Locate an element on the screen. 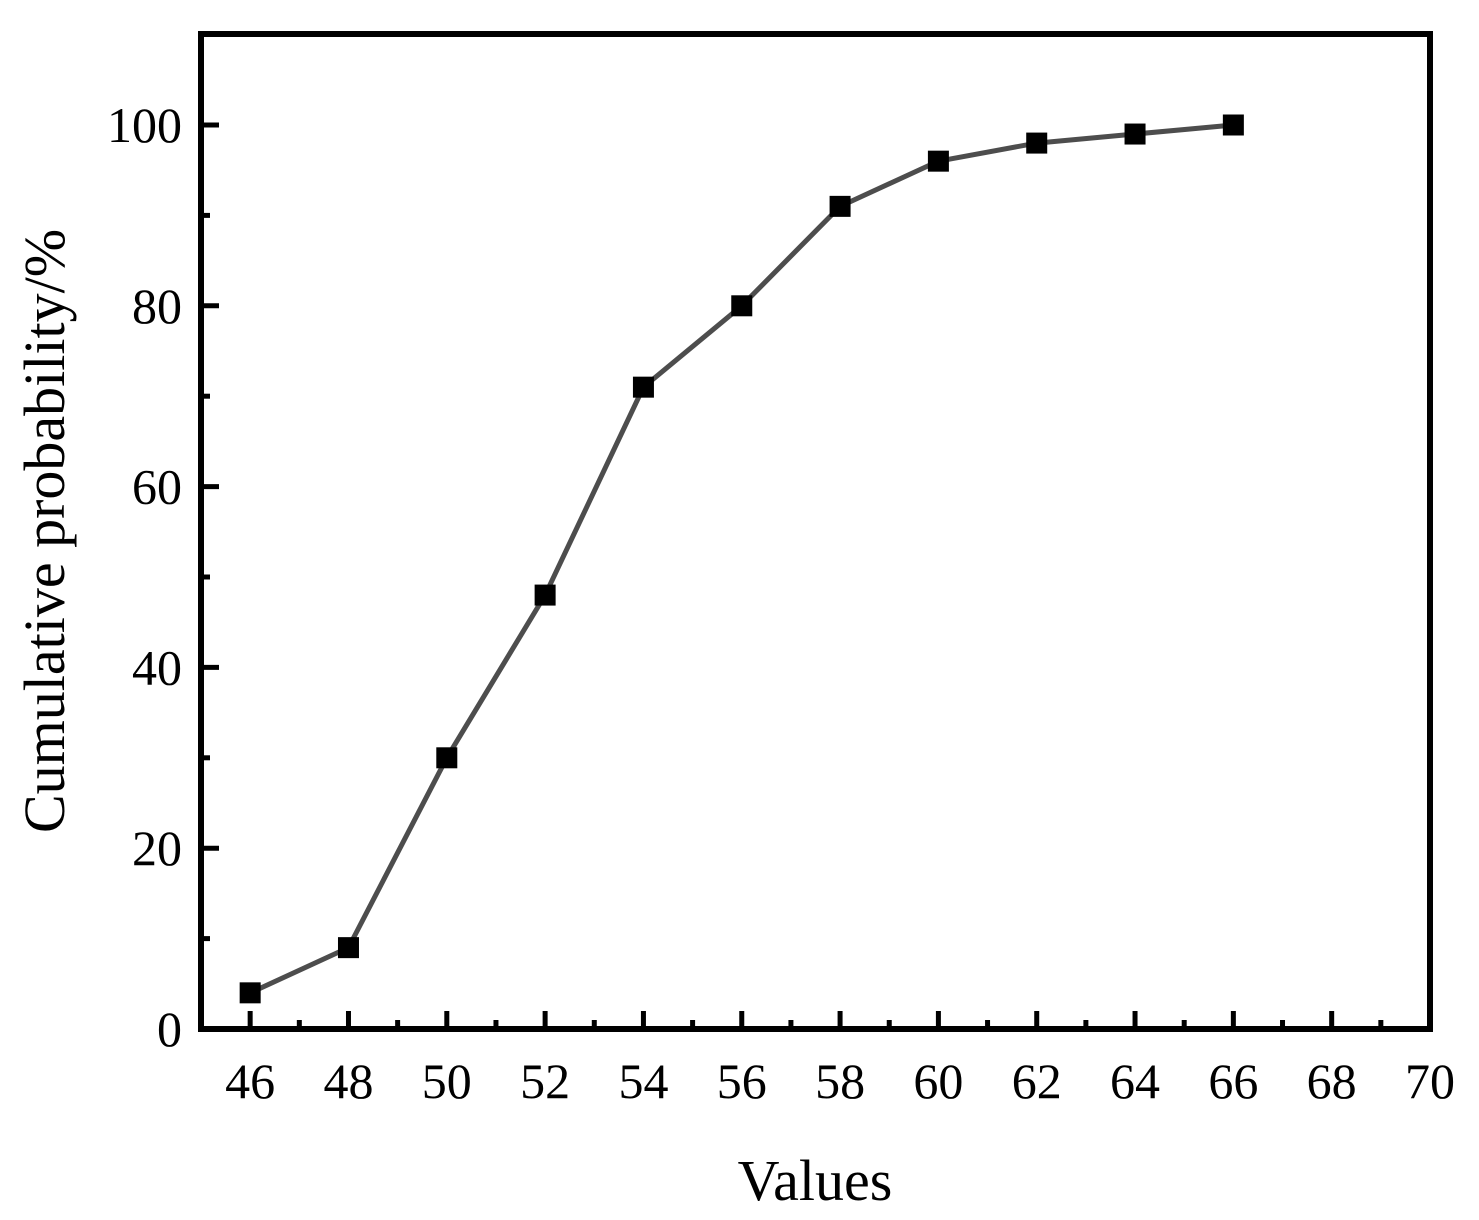  y-tick-label: 40 is located at coordinates (157, 667).